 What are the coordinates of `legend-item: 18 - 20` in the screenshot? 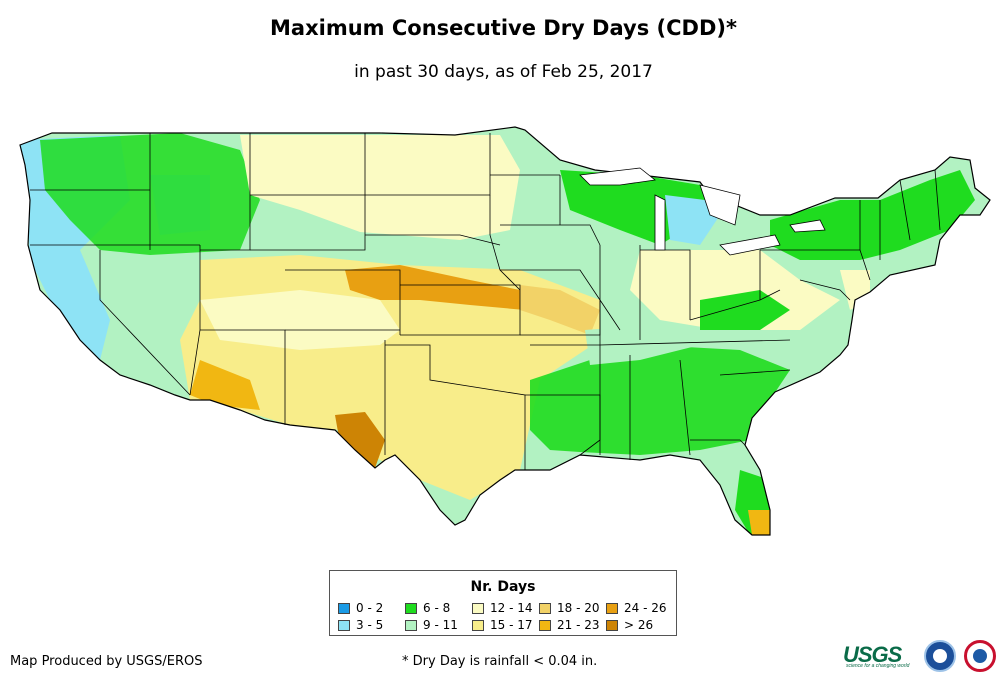 It's located at (569, 608).